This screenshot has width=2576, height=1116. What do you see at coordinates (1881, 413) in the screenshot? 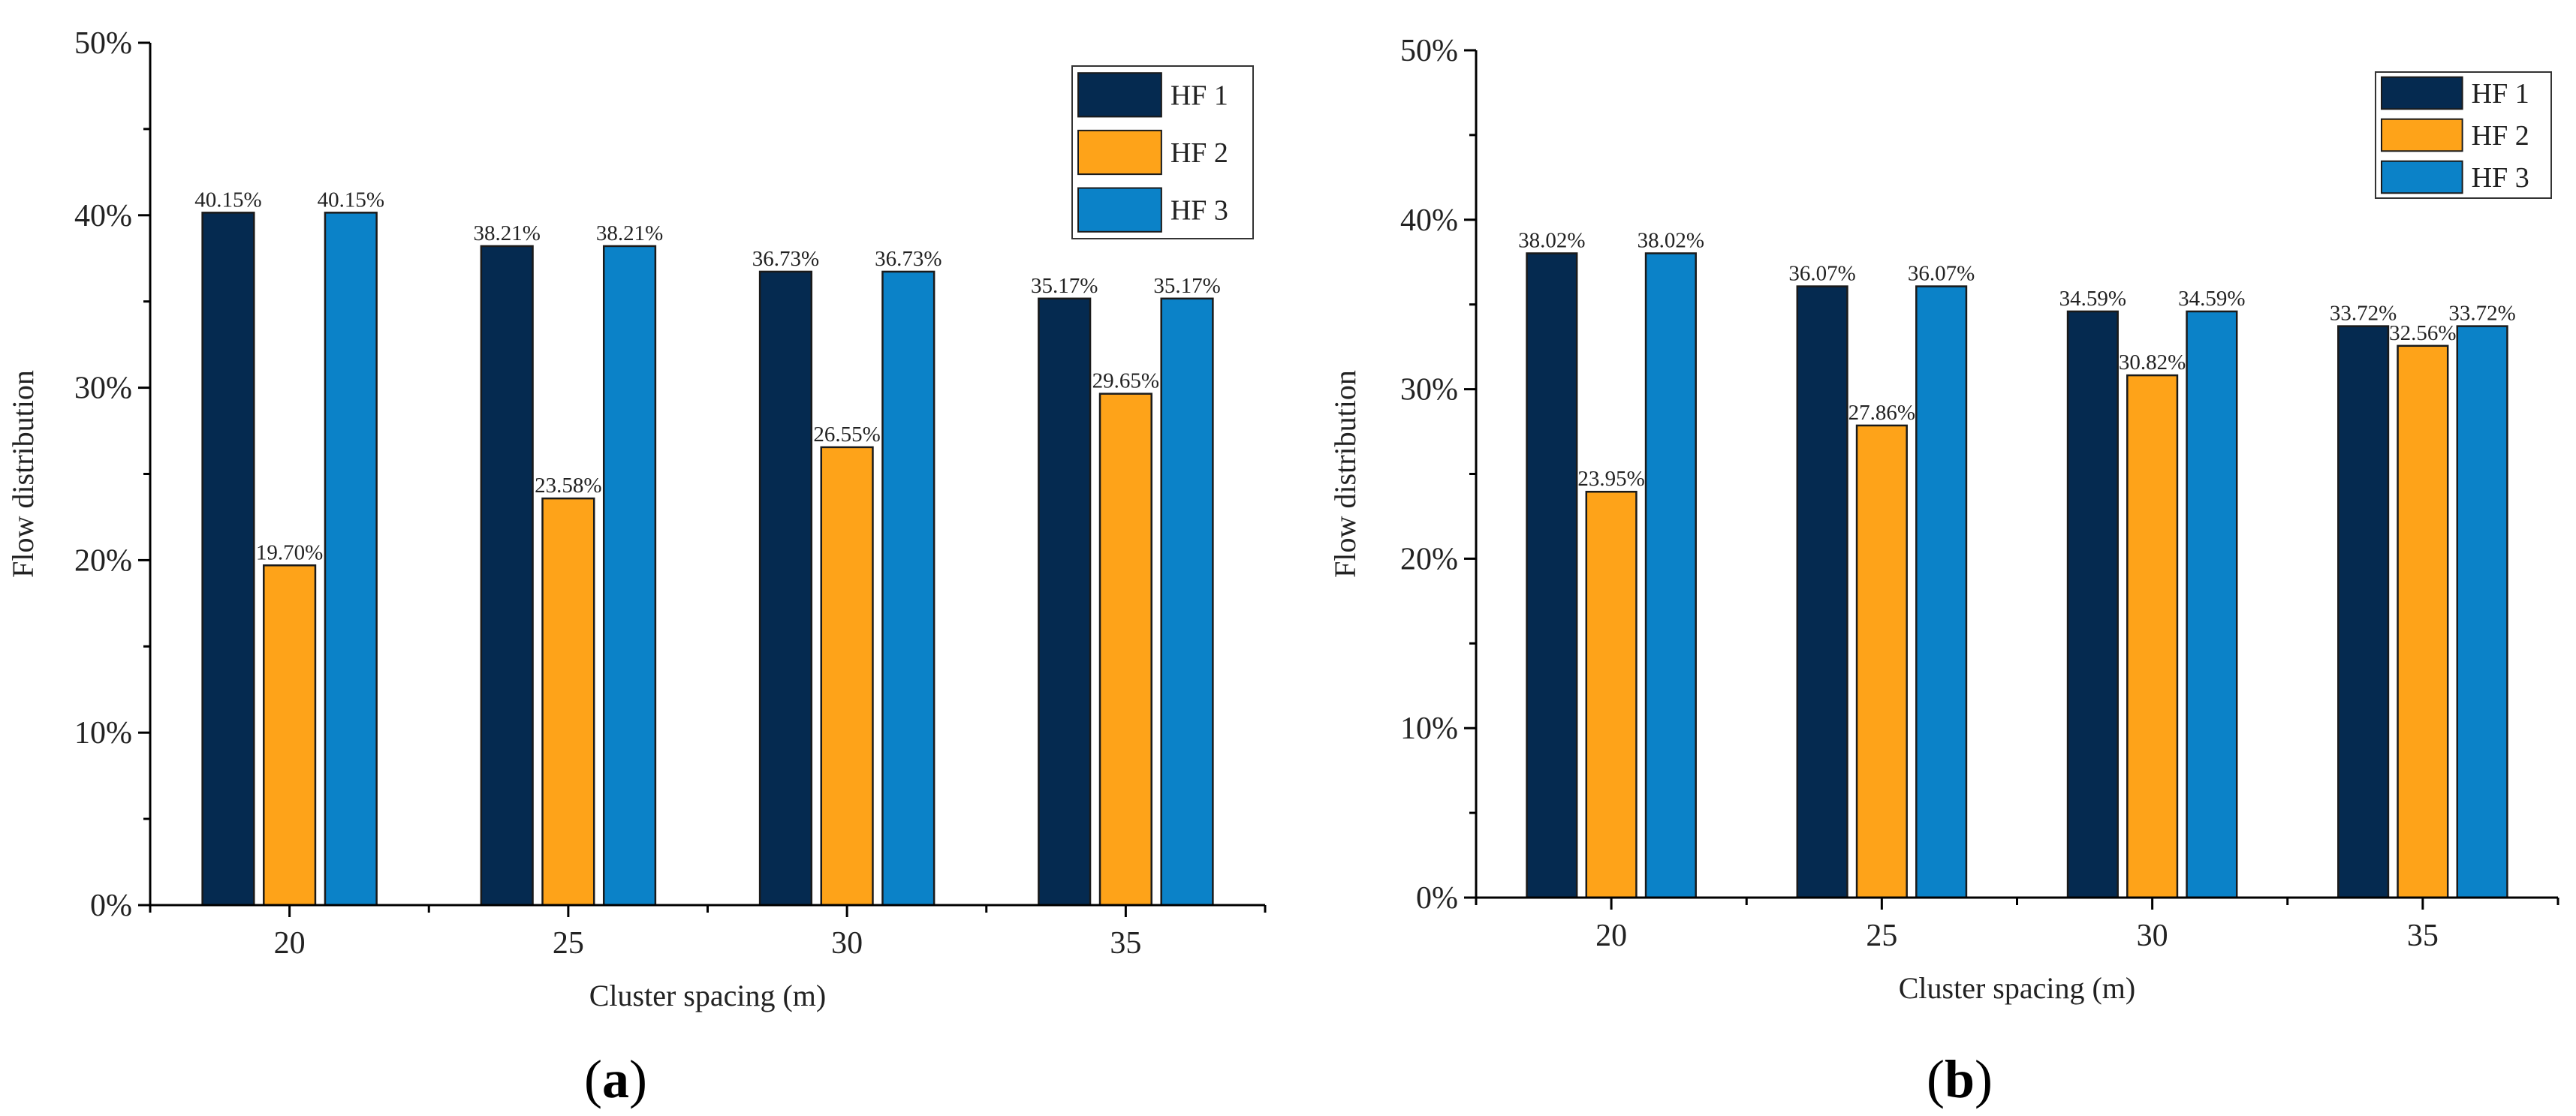
I see `data-label: 27.86%` at bounding box center [1881, 413].